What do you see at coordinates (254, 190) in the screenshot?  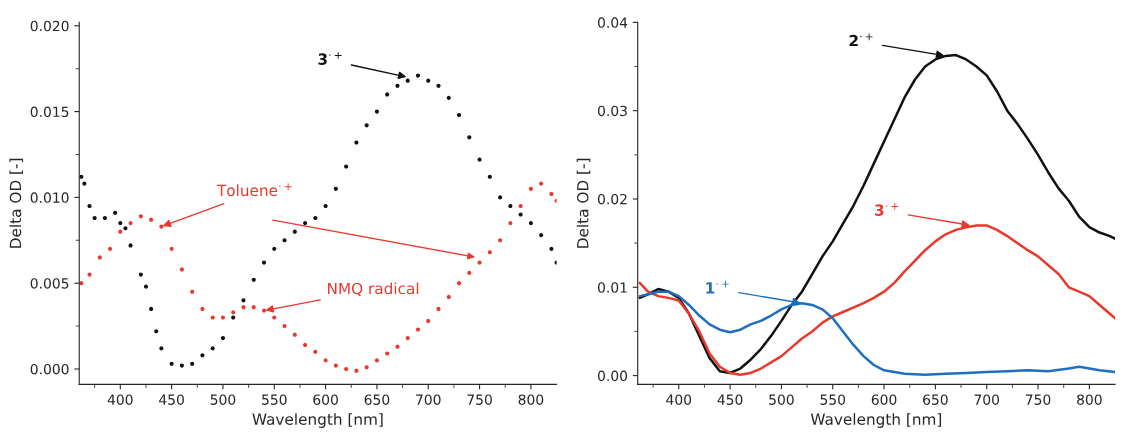 I see `annotation: Toluene$^{·+}$` at bounding box center [254, 190].